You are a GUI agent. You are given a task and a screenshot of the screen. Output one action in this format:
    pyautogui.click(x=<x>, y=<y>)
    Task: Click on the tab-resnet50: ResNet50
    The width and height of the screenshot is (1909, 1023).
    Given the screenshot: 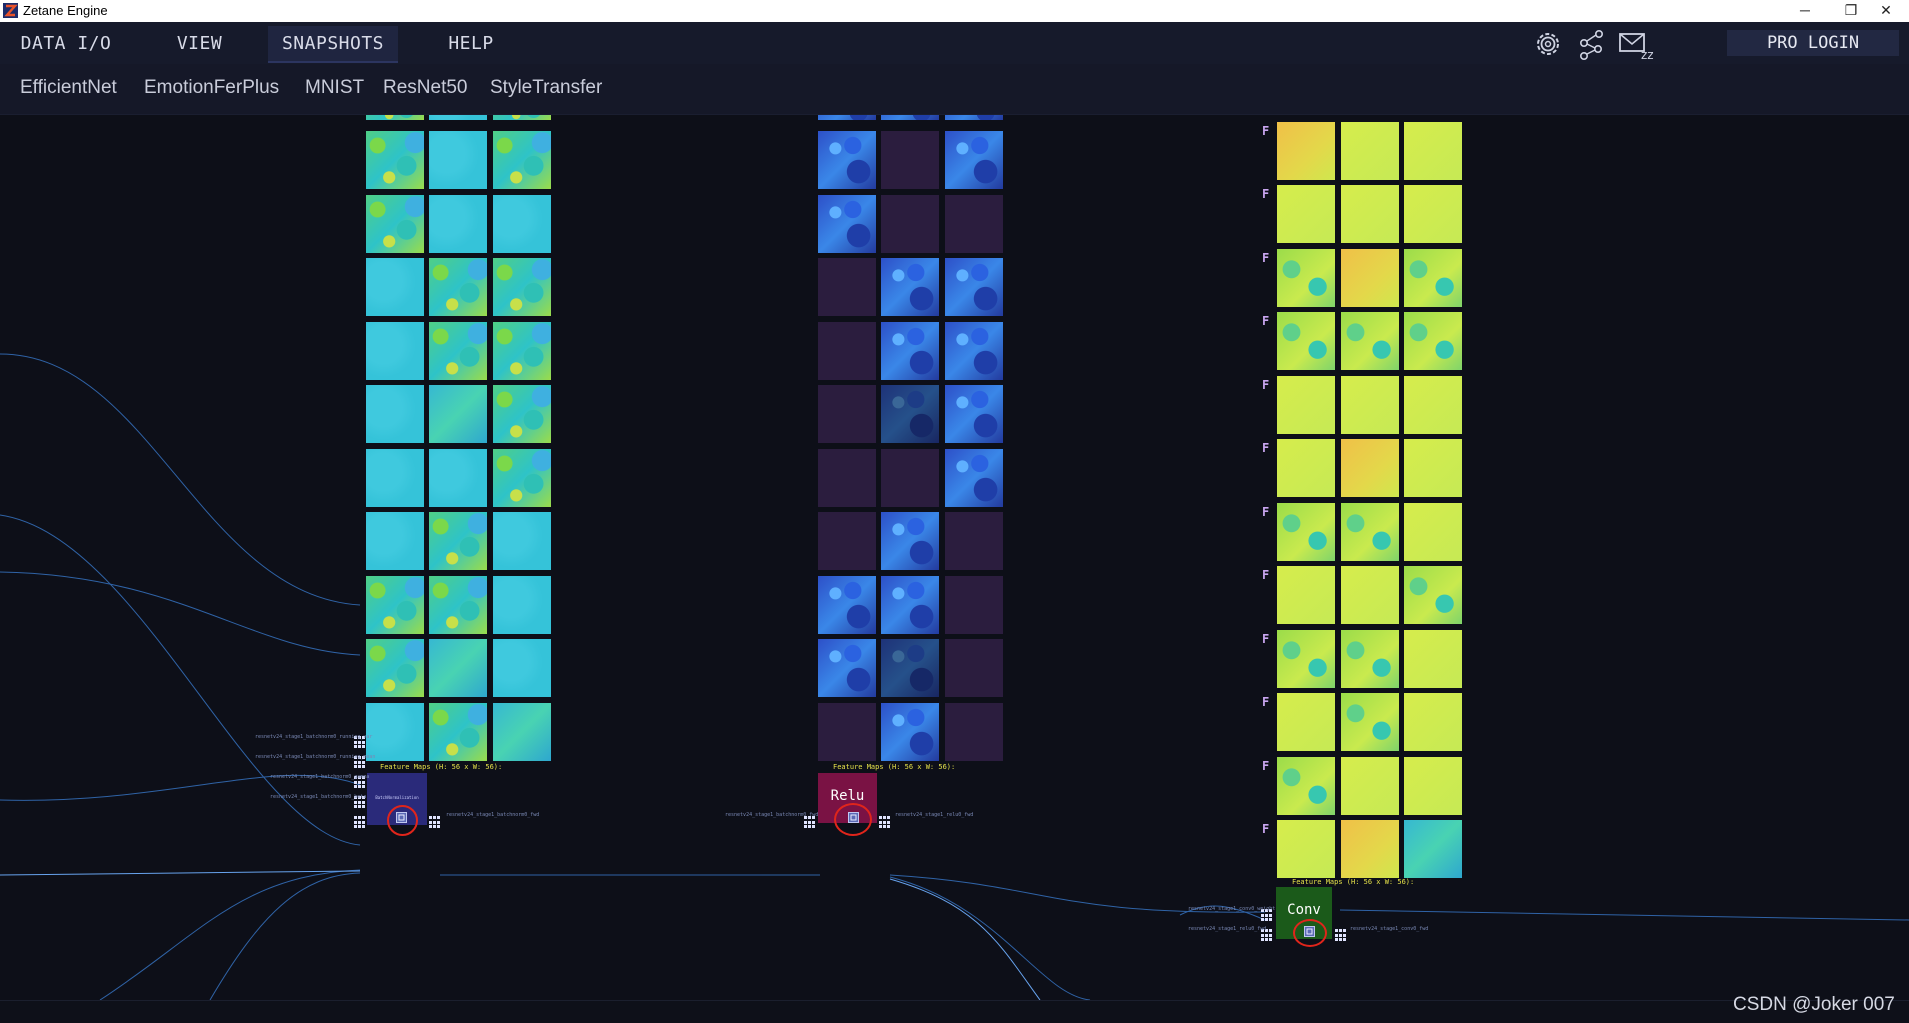 What is the action you would take?
    pyautogui.click(x=425, y=87)
    